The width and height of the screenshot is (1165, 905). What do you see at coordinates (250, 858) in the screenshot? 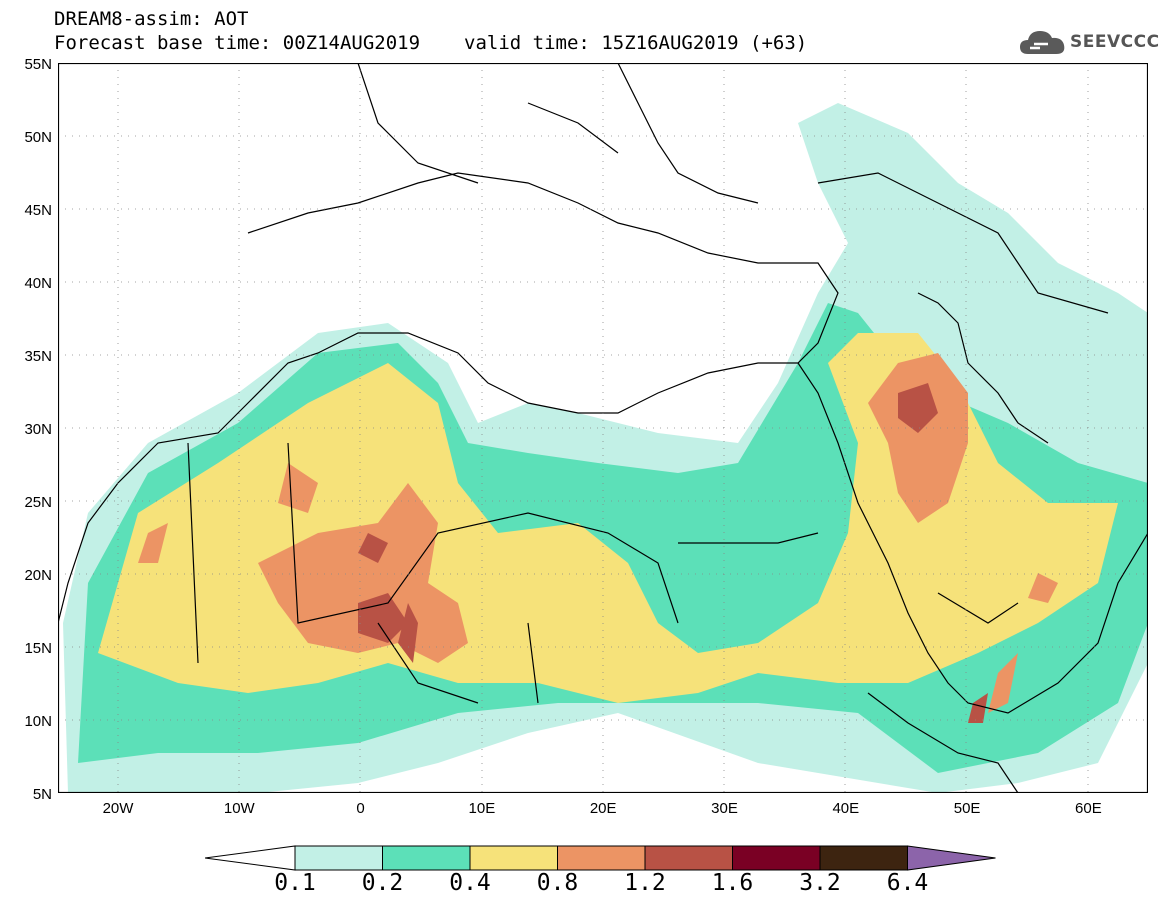
I see `colorbar-low-arrow` at bounding box center [250, 858].